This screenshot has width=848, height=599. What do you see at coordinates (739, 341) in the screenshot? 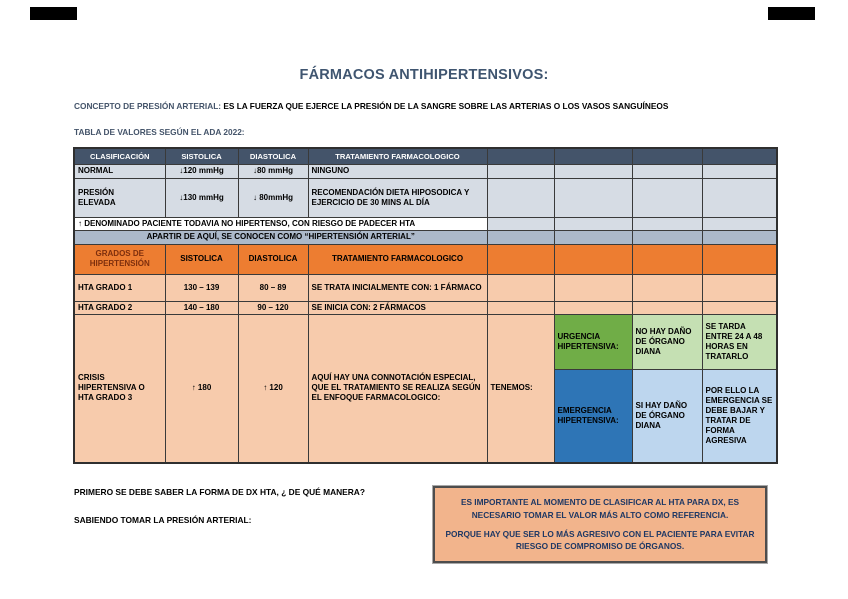
I see `urgencia-note: SE TARDA ENTRE 24 A 48 HORAS EN TRATARLO` at bounding box center [739, 341].